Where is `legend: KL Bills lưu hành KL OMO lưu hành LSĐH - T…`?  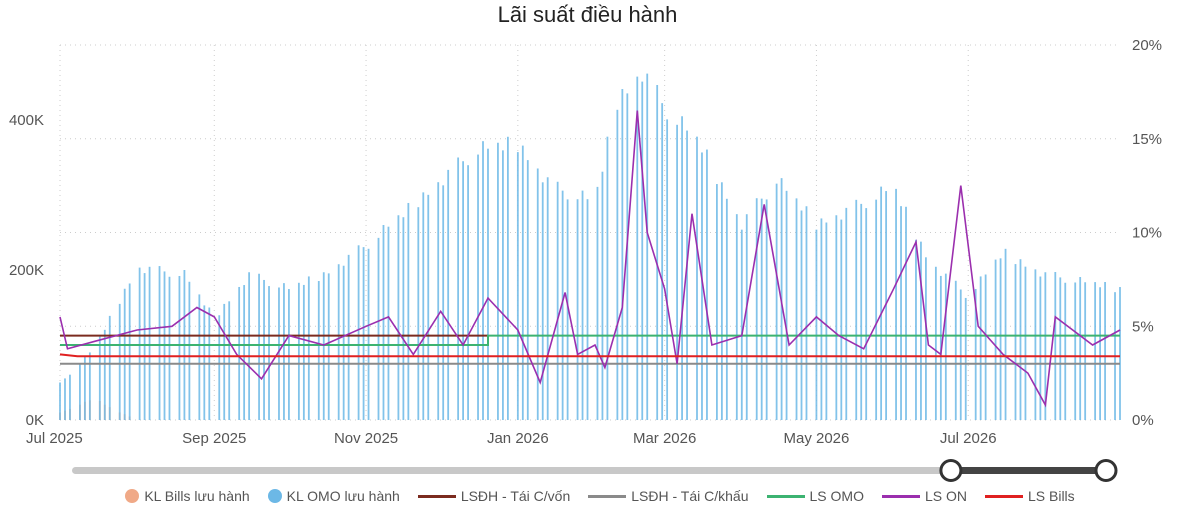
legend: KL Bills lưu hành KL OMO lưu hành LSĐH - T… is located at coordinates (600, 496).